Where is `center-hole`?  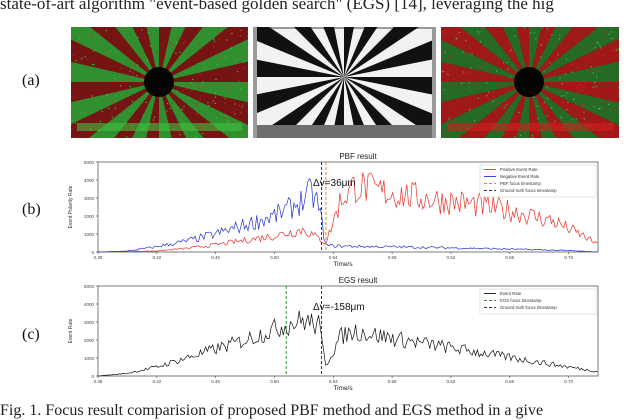 center-hole is located at coordinates (159, 82).